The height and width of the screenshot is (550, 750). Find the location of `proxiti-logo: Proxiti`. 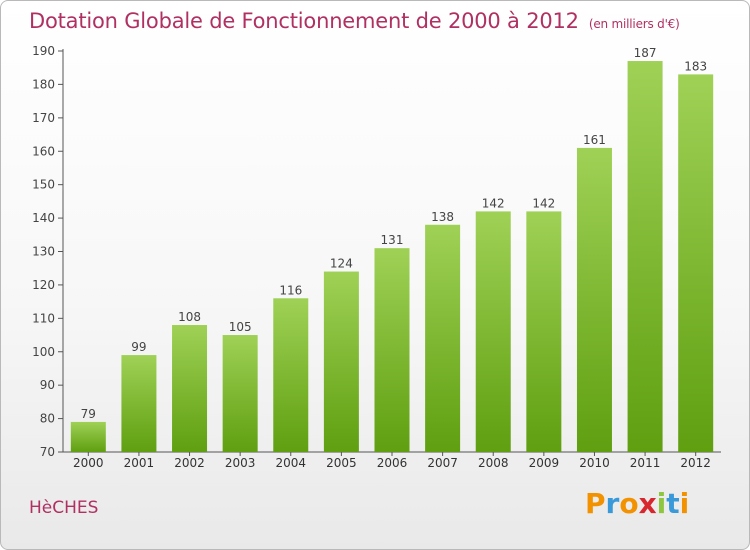

proxiti-logo: Proxiti is located at coordinates (637, 503).